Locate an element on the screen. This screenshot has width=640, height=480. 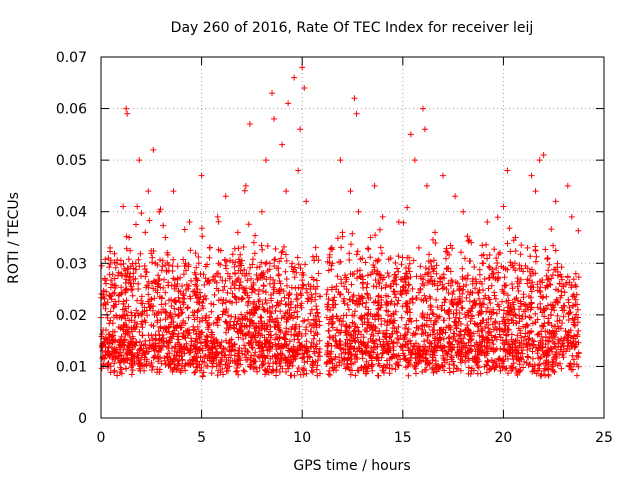
x-tick-label: 15 is located at coordinates (403, 438).